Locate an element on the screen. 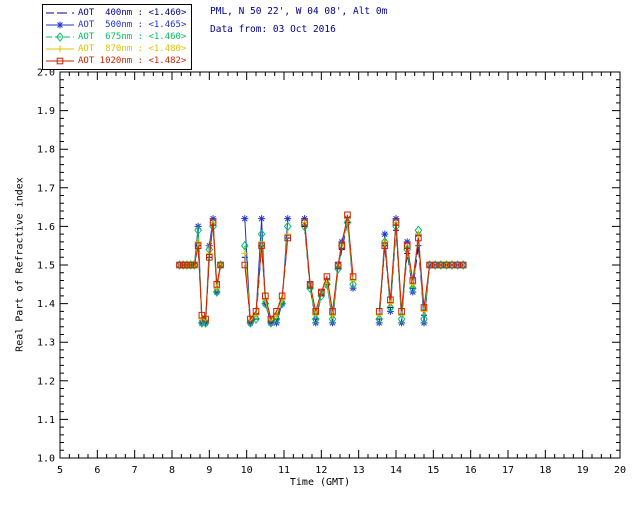 This screenshot has width=640, height=512. svg-text: 6 is located at coordinates (97, 470).